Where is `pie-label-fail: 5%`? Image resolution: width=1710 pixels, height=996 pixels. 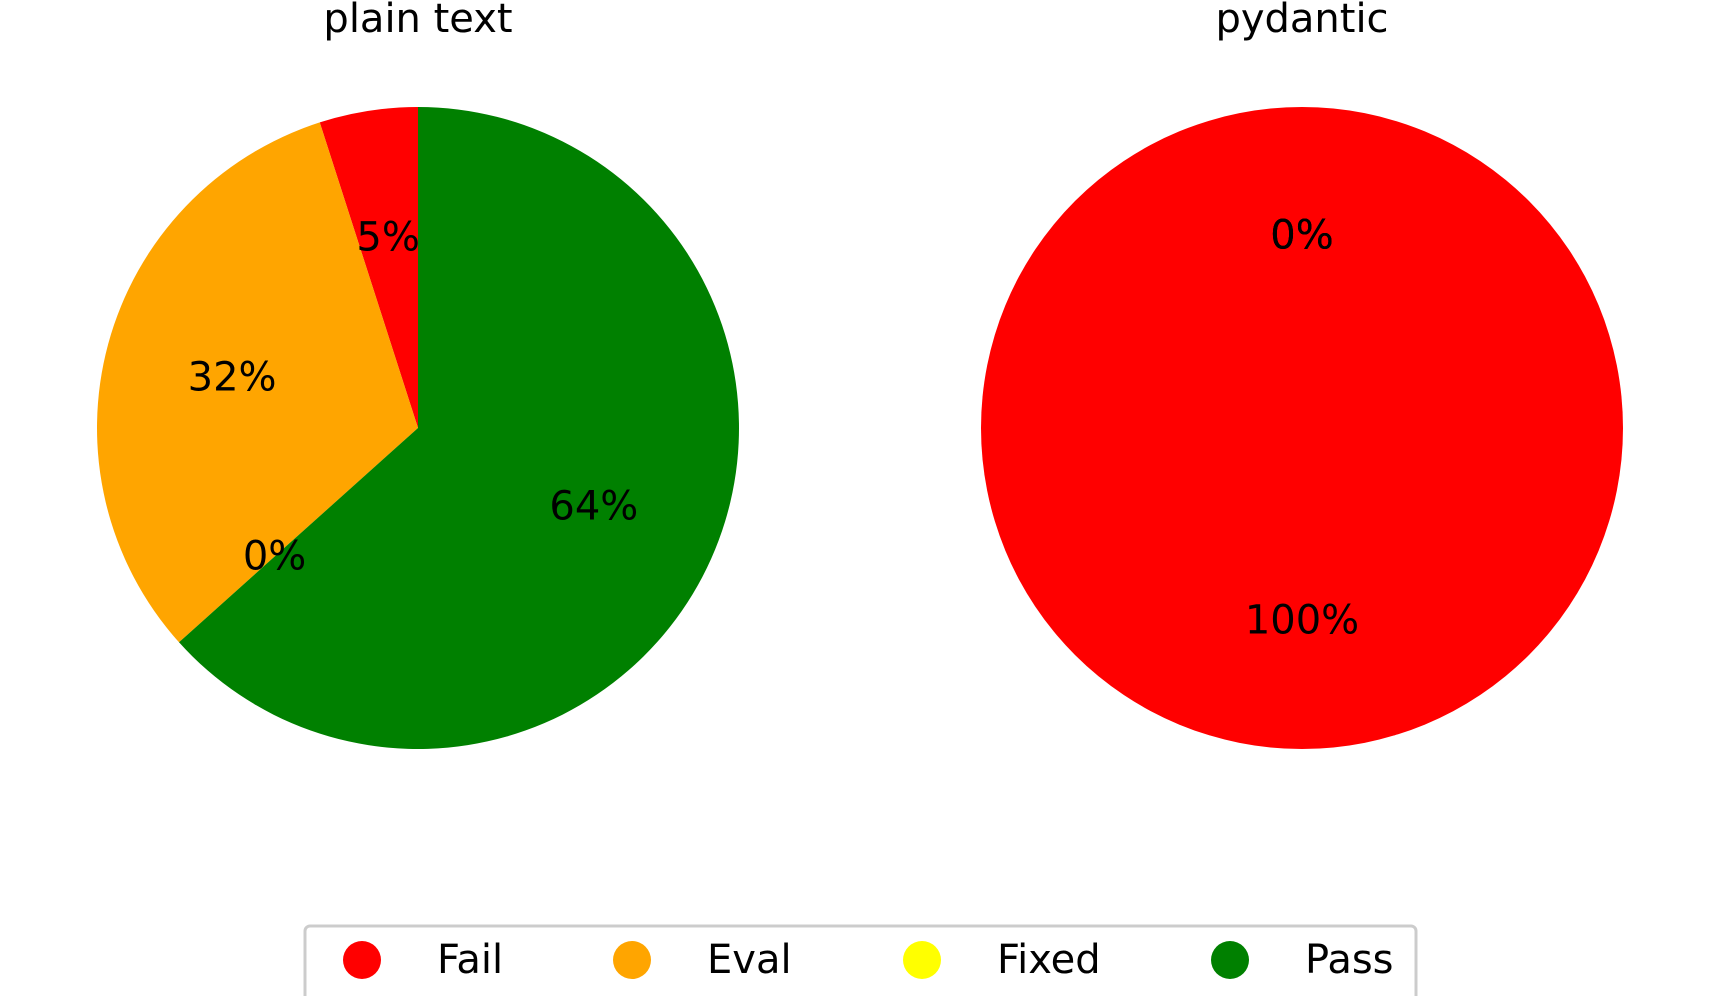 pie-label-fail: 5% is located at coordinates (387, 238).